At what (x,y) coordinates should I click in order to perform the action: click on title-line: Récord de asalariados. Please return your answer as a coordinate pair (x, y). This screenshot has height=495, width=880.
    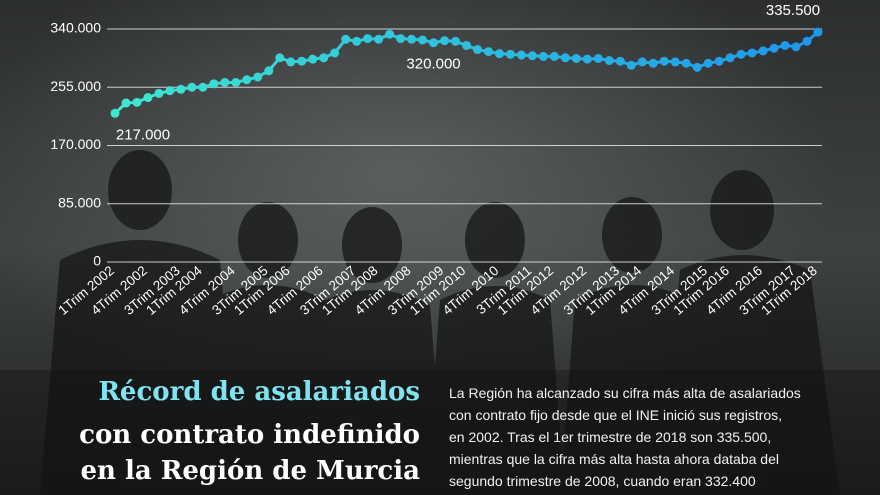
    Looking at the image, I should click on (259, 392).